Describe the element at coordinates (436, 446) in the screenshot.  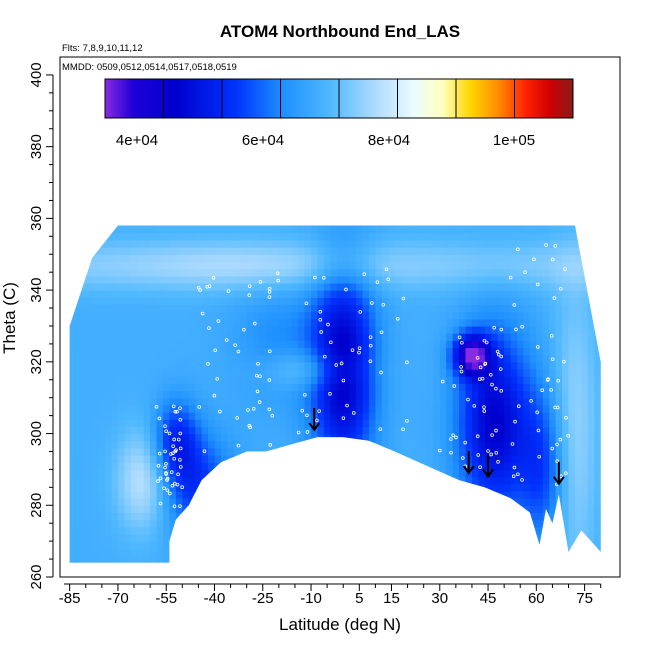
I see `profile-arrows` at that location.